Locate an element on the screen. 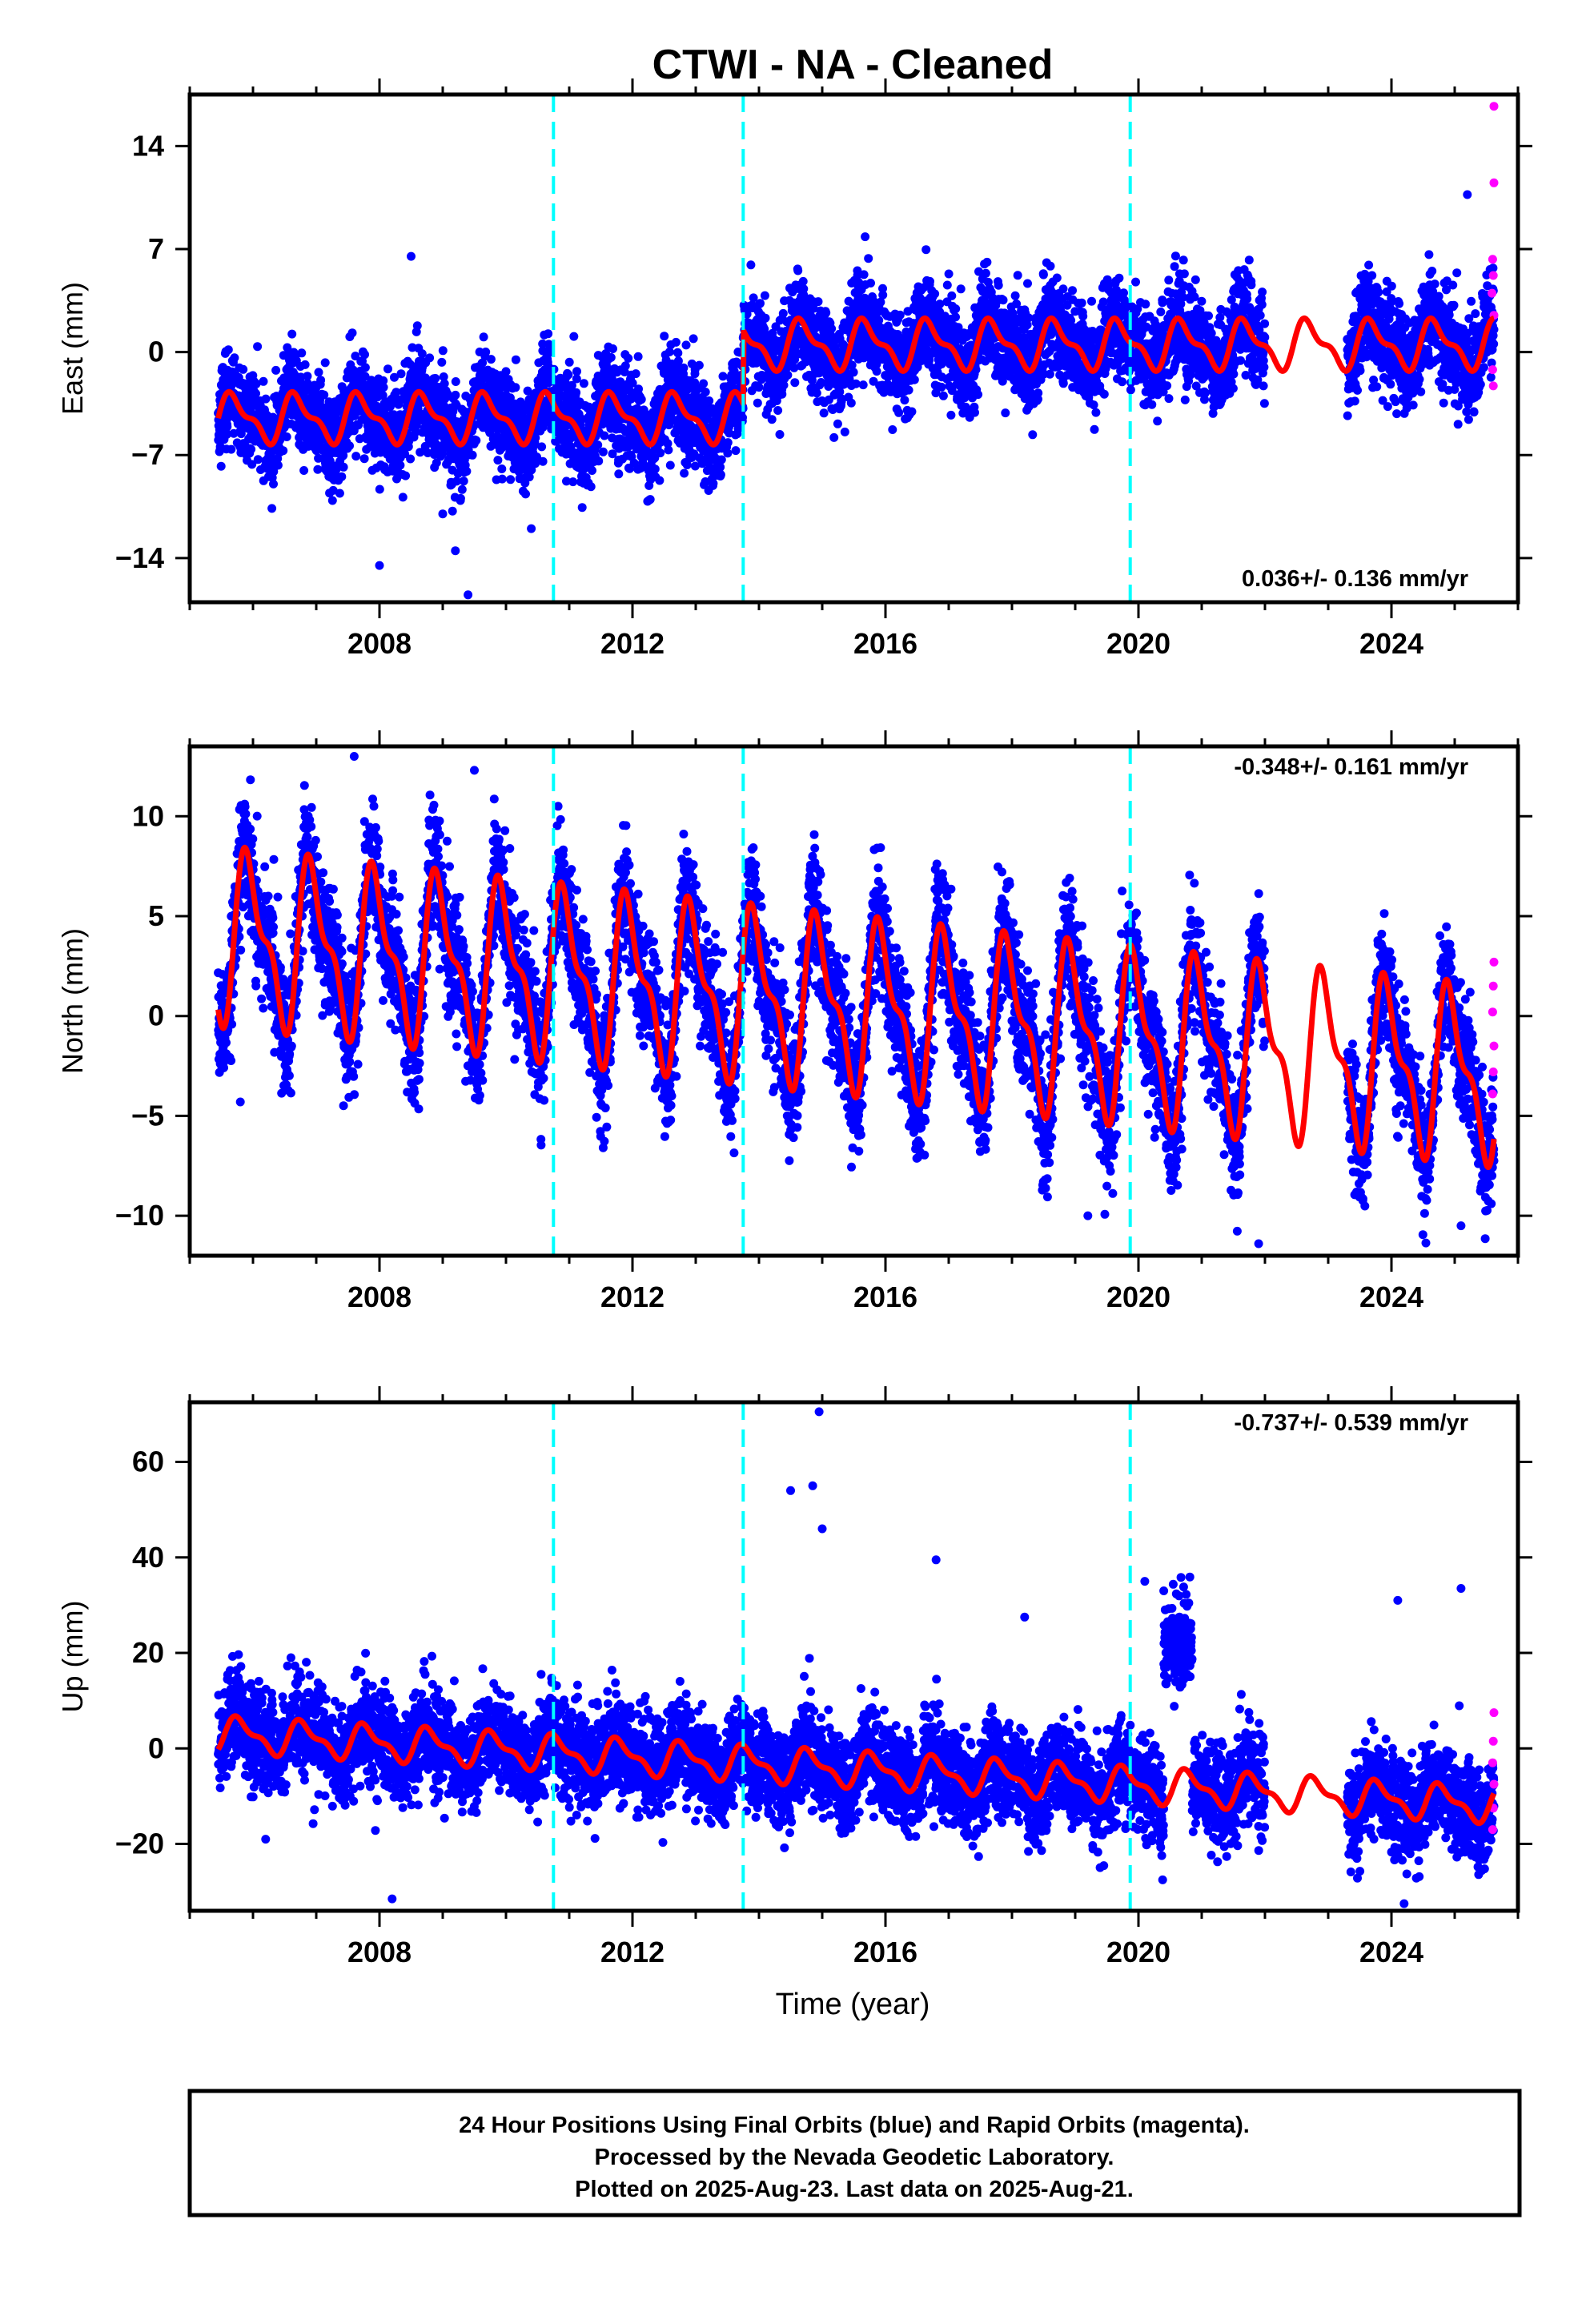 The image size is (1582, 2324). final-orbit-points is located at coordinates (856, 395).